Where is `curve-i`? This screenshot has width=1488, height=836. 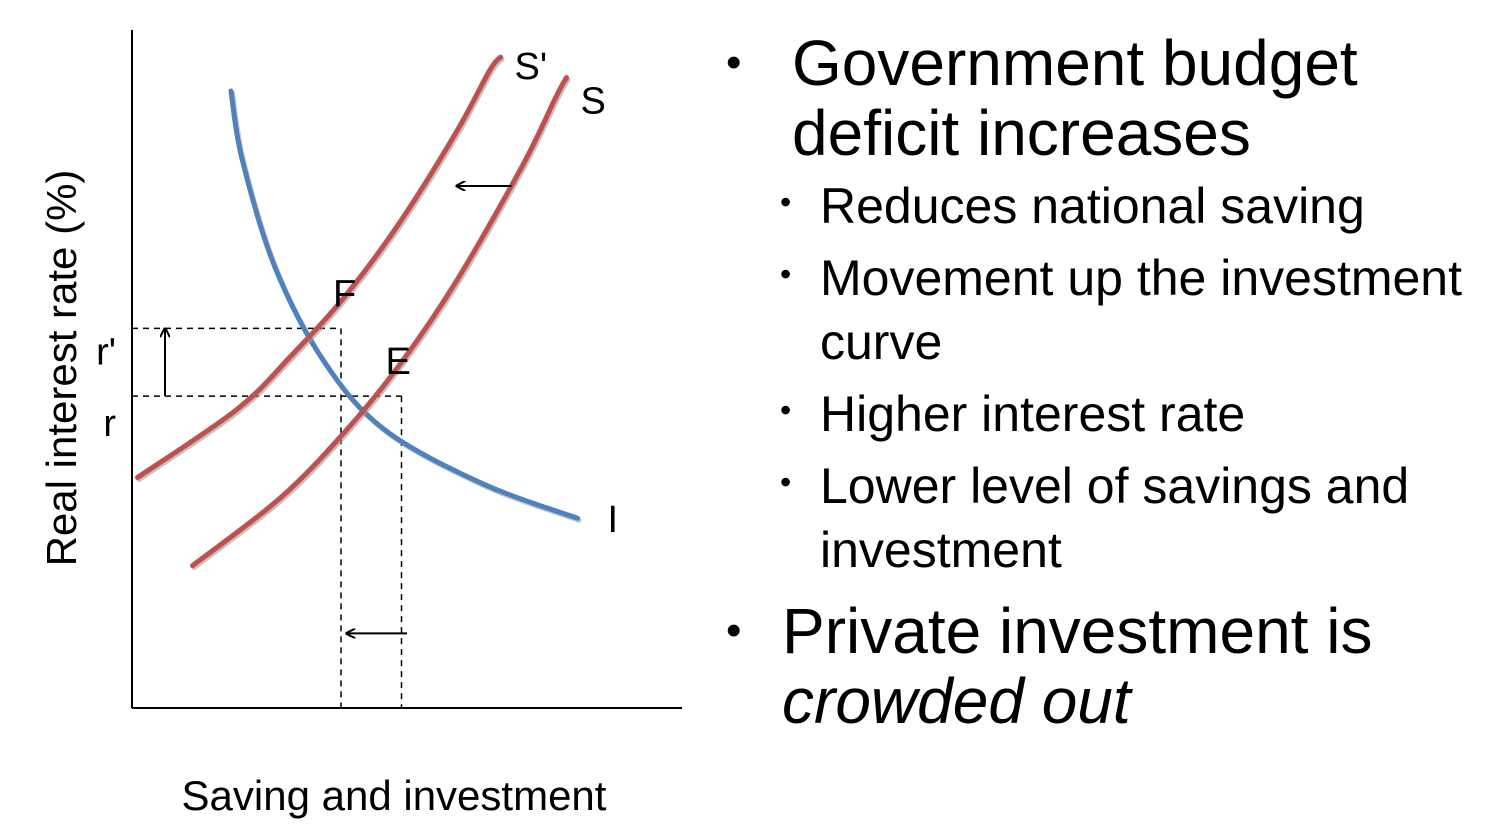 curve-i is located at coordinates (404, 304).